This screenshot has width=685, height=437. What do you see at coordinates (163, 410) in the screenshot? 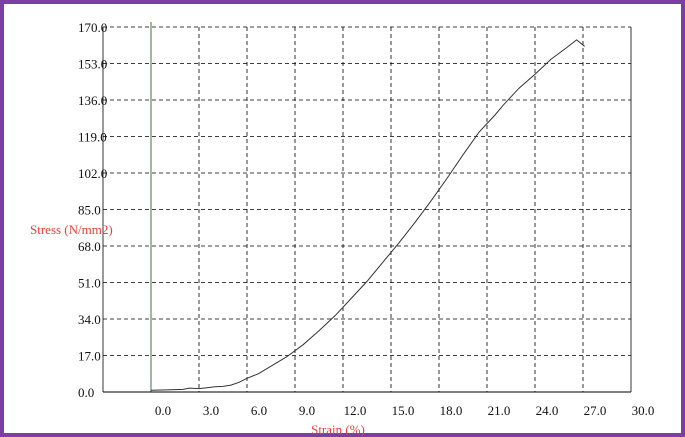
I see `x-tick-label: 0.0` at bounding box center [163, 410].